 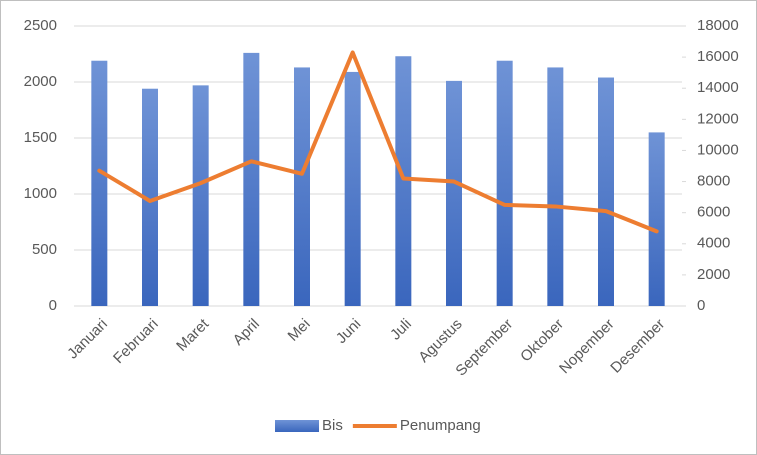 I want to click on y2-tick-label: 10000, so click(x=718, y=149).